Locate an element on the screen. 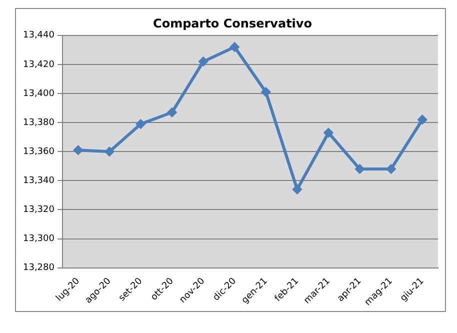  y-tick-label: 13,280 is located at coordinates (38, 268).